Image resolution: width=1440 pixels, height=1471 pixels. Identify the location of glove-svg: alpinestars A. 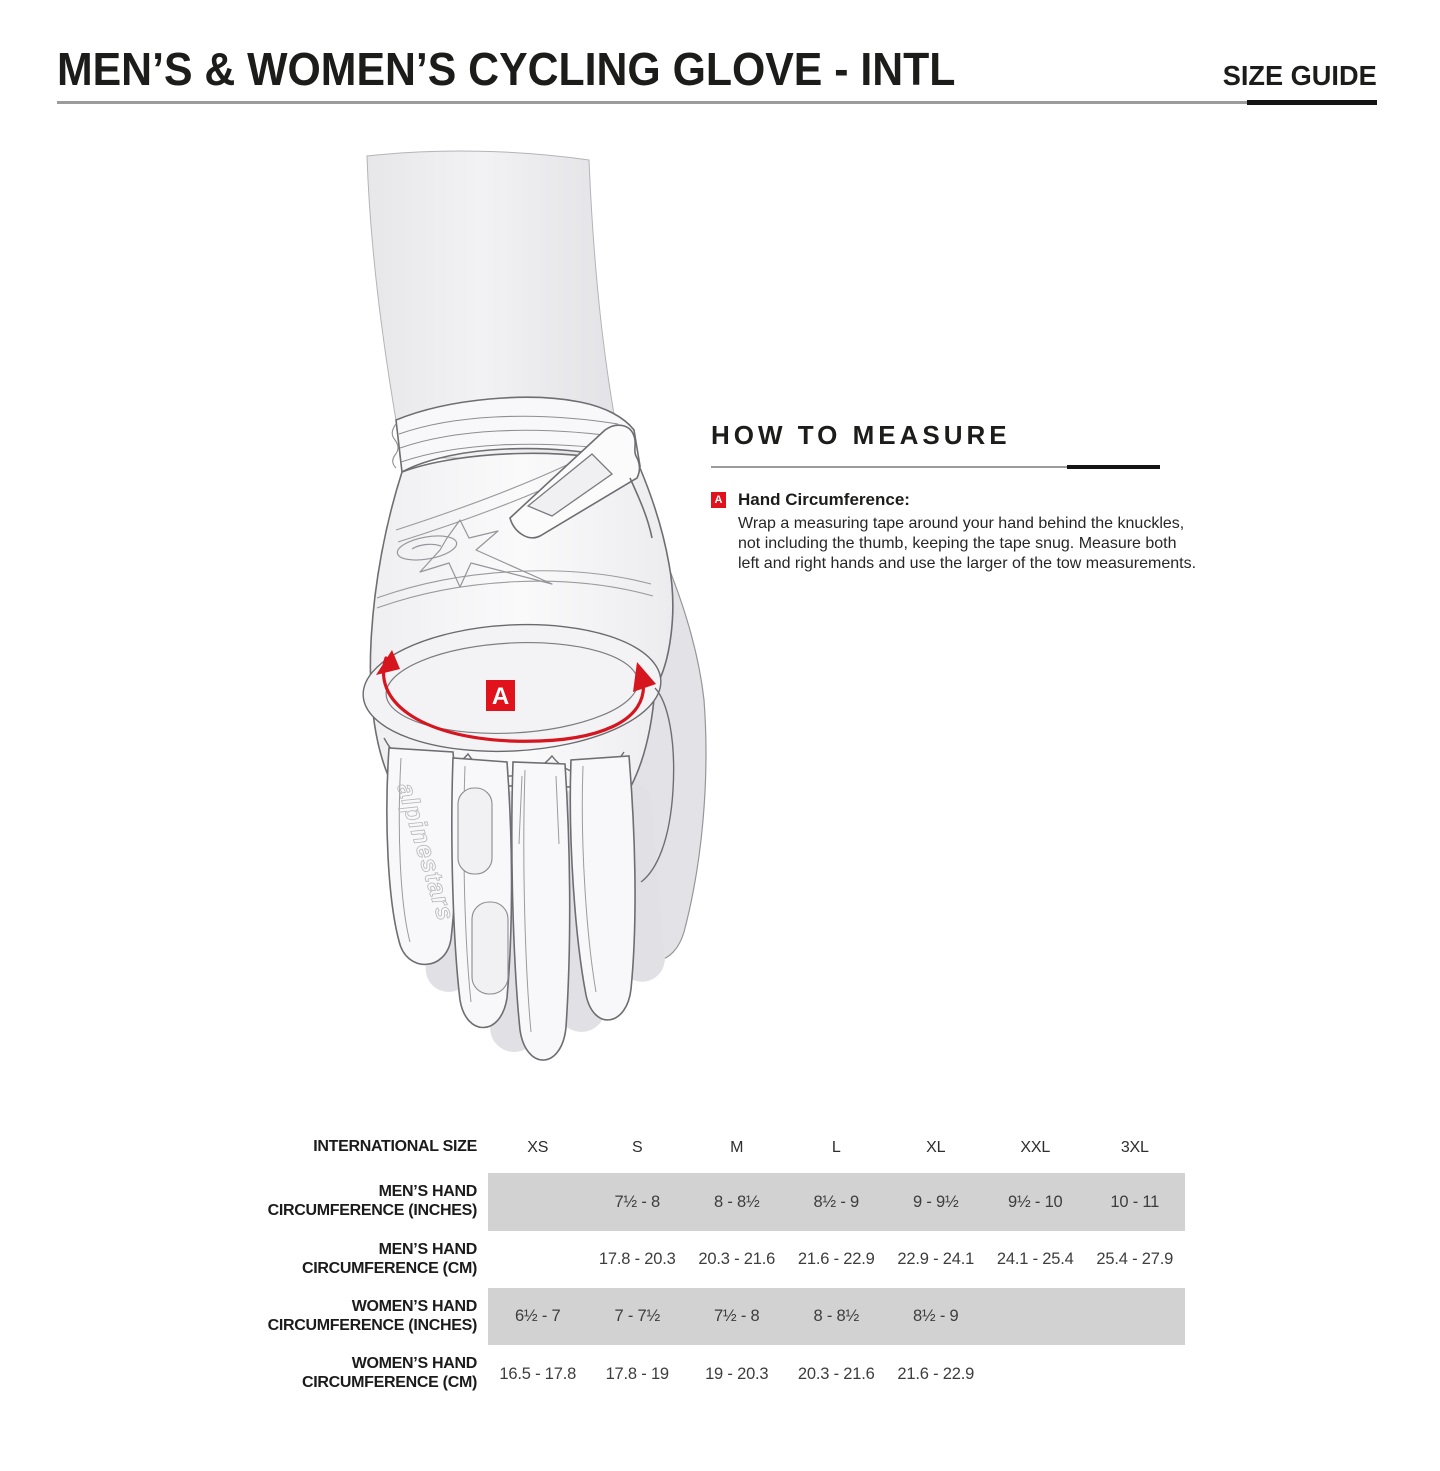
(534, 605).